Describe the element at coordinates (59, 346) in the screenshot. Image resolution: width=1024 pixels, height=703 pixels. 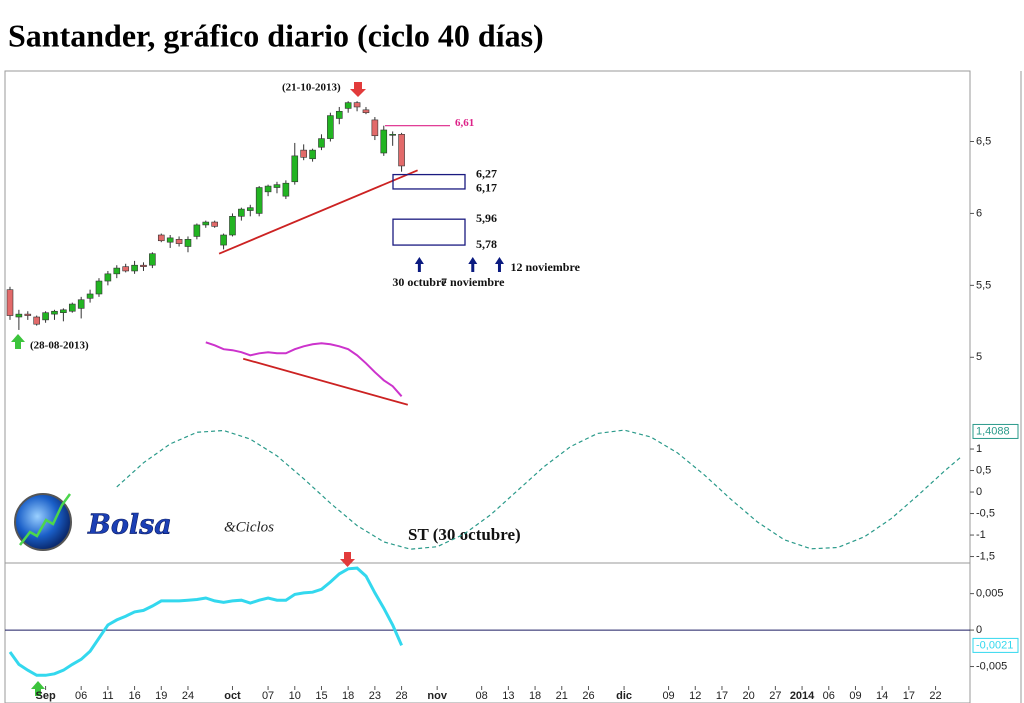
I see `low-date: (28-08-2013)` at that location.